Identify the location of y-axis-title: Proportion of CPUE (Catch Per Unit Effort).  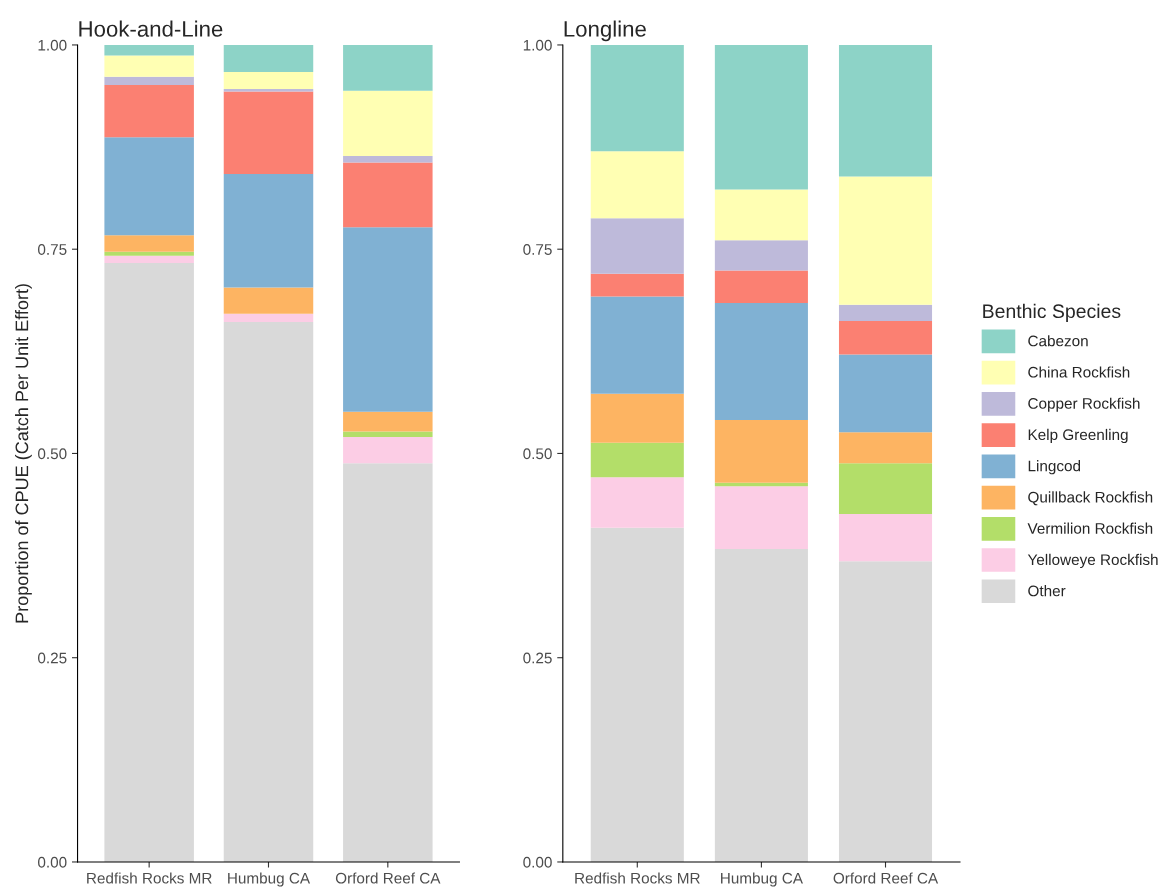
(23, 453).